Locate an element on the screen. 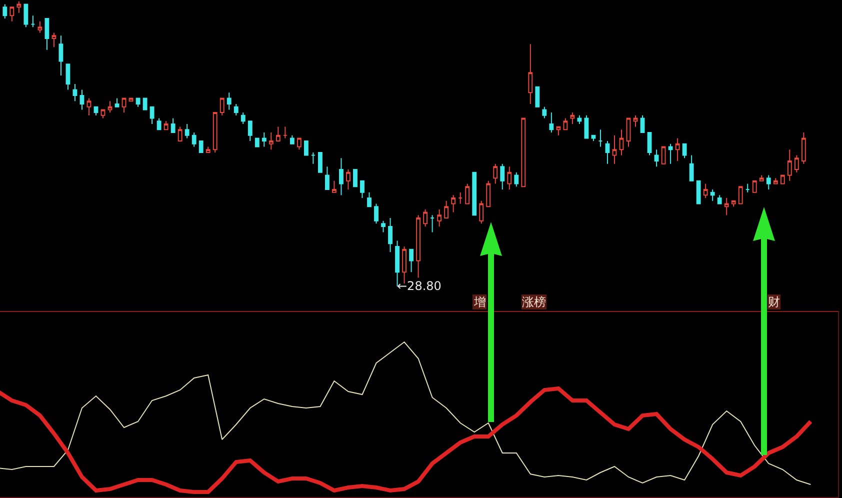 This screenshot has width=842, height=498. text: 涨榜 is located at coordinates (534, 302).